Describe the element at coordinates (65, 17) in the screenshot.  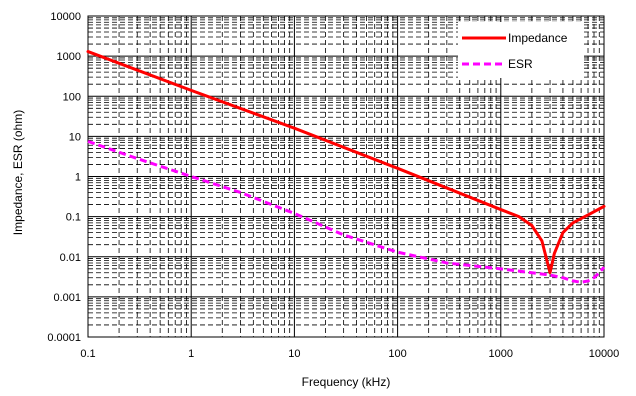
I see `y-tick-label: 10000` at that location.